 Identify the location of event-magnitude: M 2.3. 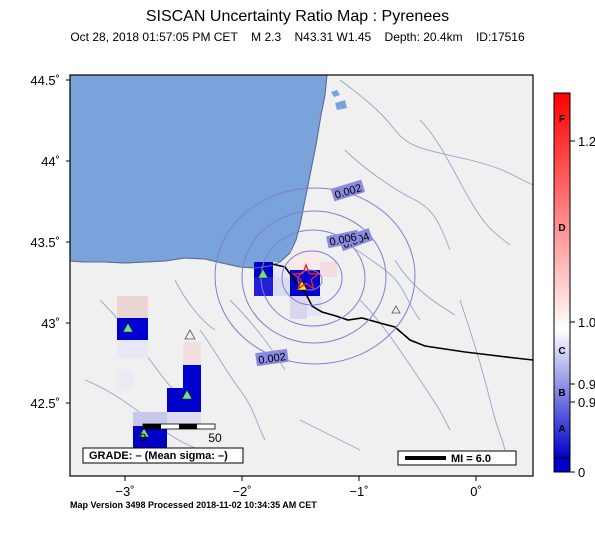
(266, 37).